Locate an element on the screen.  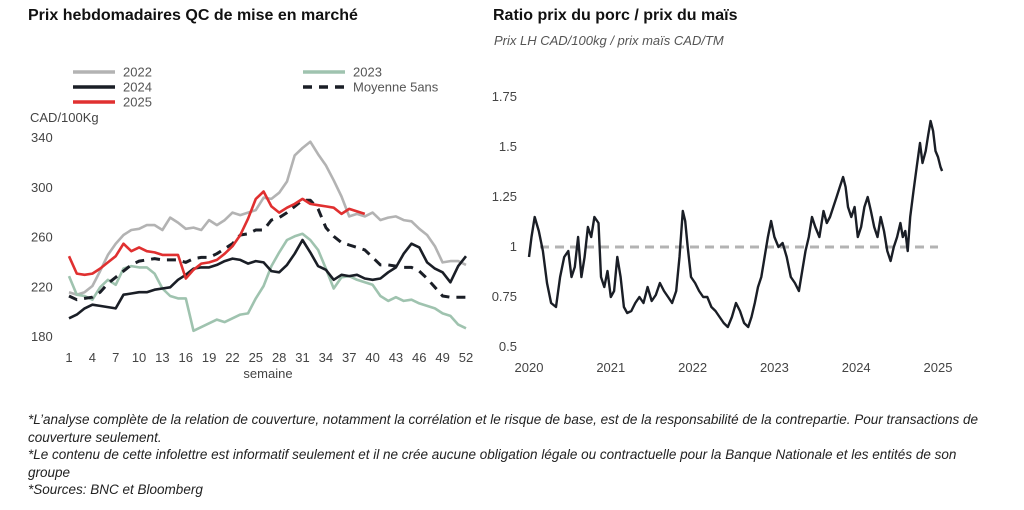
legend-label: 2025 is located at coordinates (137, 102).